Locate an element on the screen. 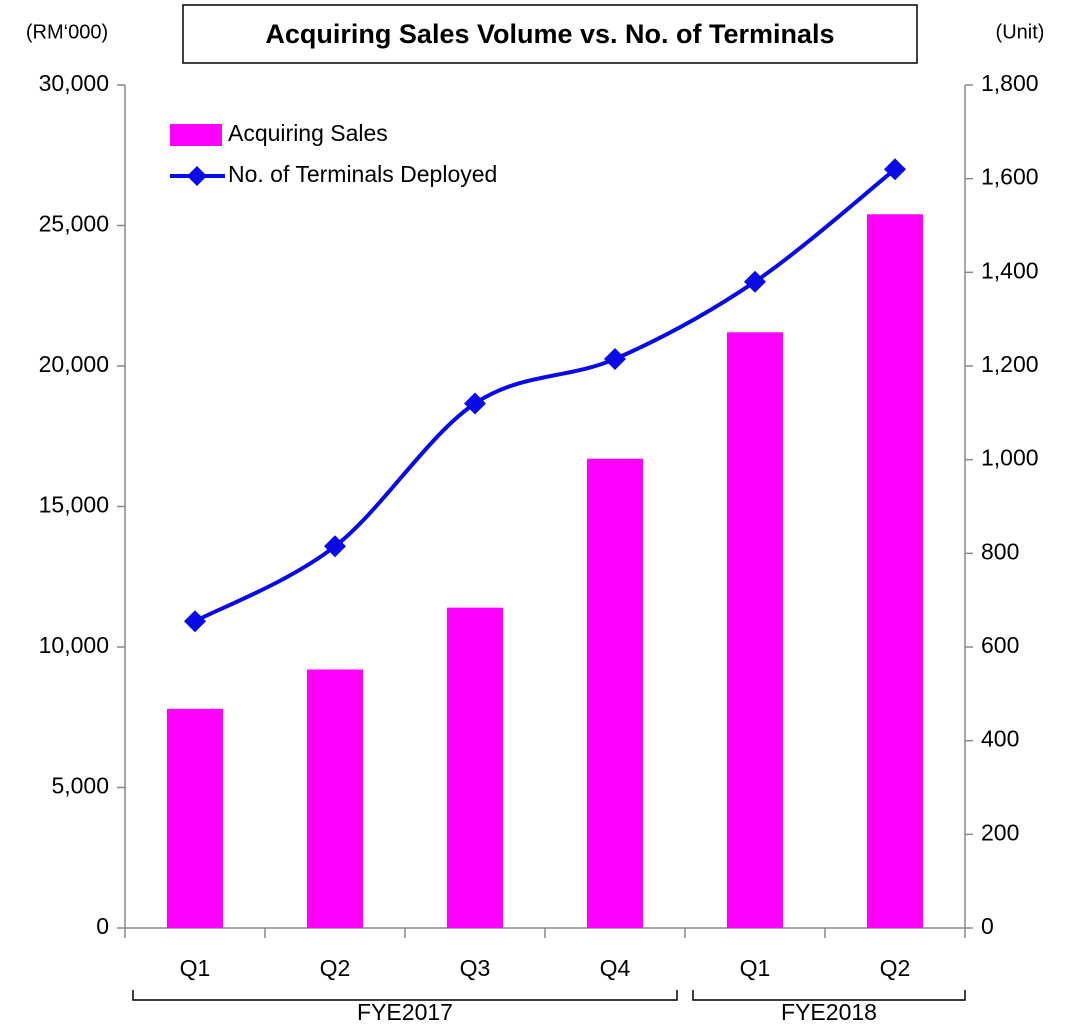 The image size is (1074, 1027). group-label: FYE2017 is located at coordinates (405, 1012).